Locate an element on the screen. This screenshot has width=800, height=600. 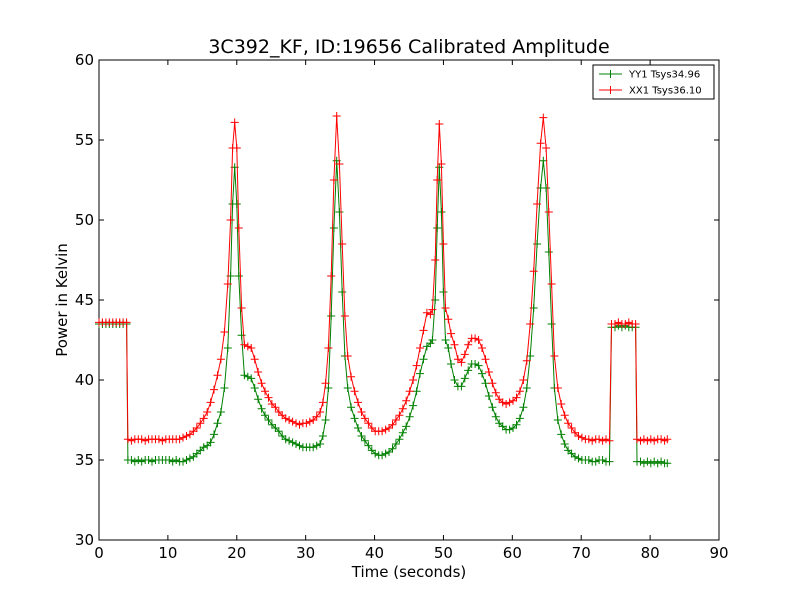
chart-title: 3C392_KF, ID:19656 Calibrated Amplitude is located at coordinates (408, 47).